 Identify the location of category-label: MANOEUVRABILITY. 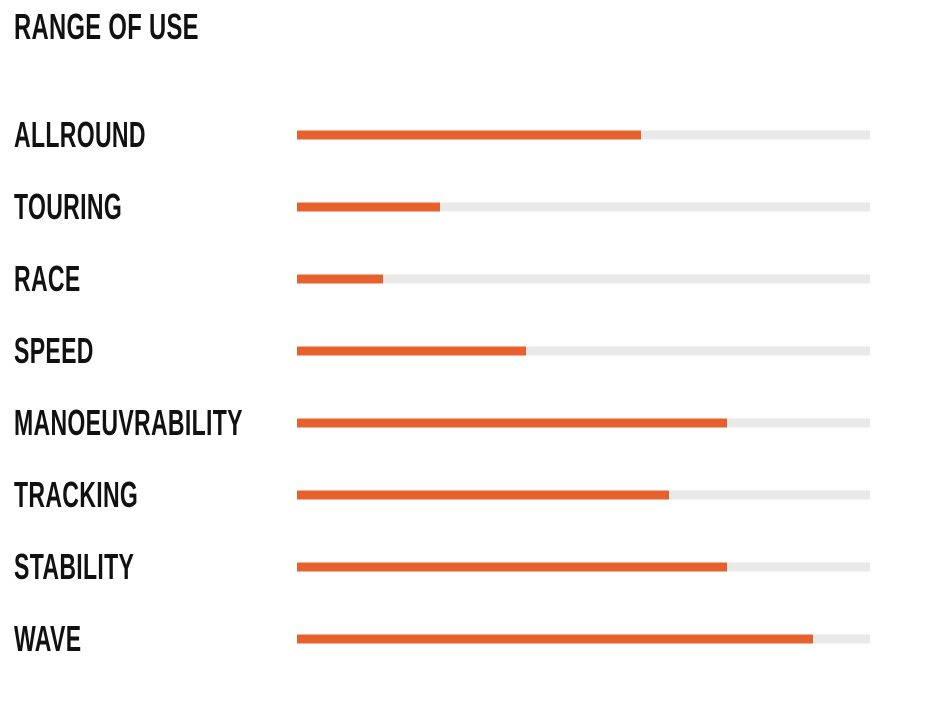
(128, 422).